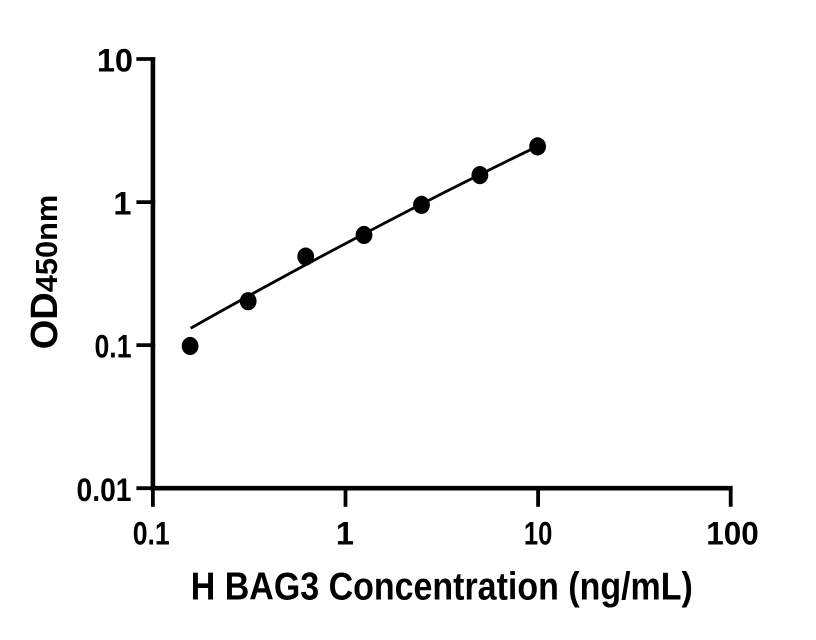 The width and height of the screenshot is (816, 640). What do you see at coordinates (45, 272) in the screenshot?
I see `svg-text: OD450nm` at bounding box center [45, 272].